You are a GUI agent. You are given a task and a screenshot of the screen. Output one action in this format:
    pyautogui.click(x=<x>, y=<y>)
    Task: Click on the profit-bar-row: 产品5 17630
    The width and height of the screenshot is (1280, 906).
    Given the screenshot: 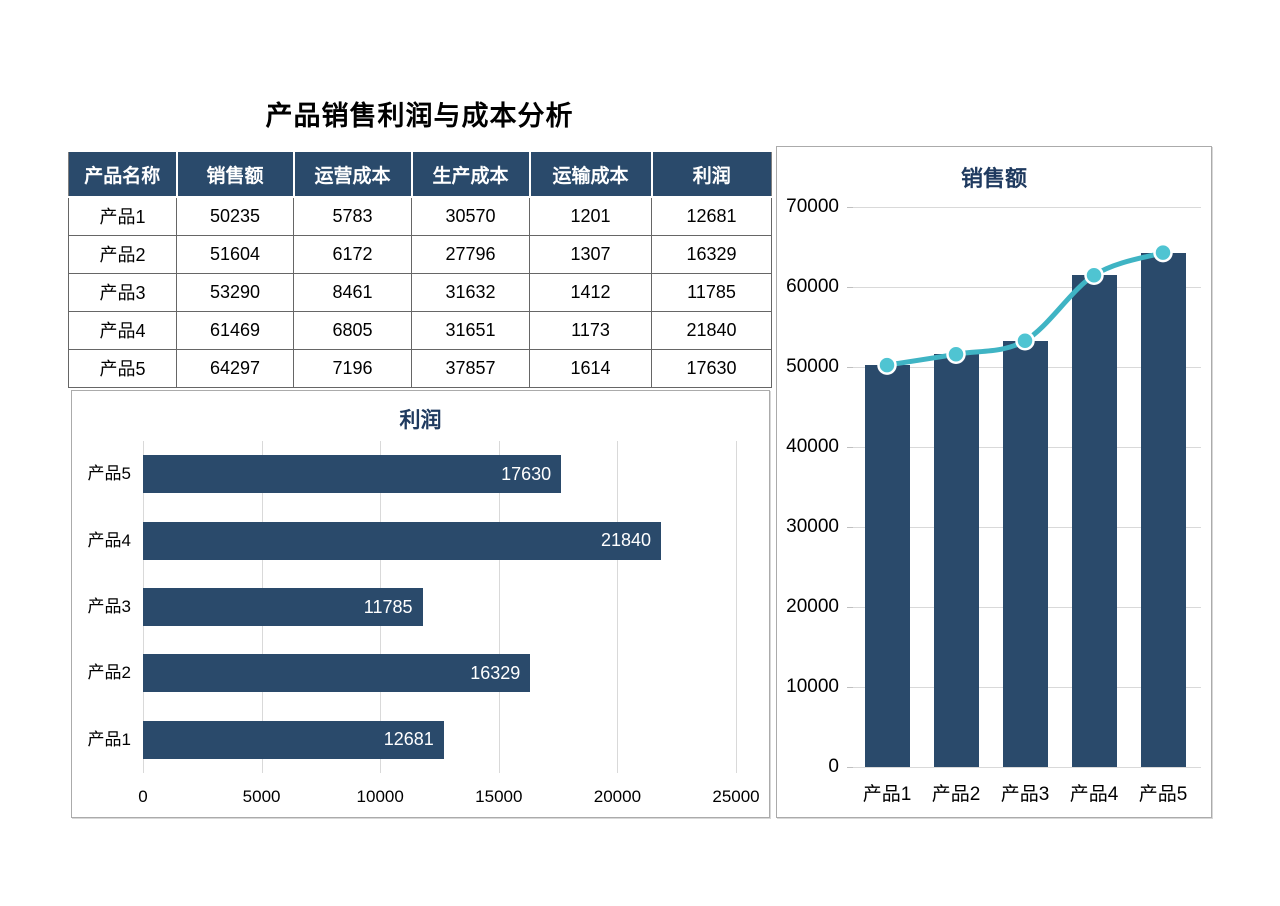 What is the action you would take?
    pyautogui.click(x=412, y=474)
    